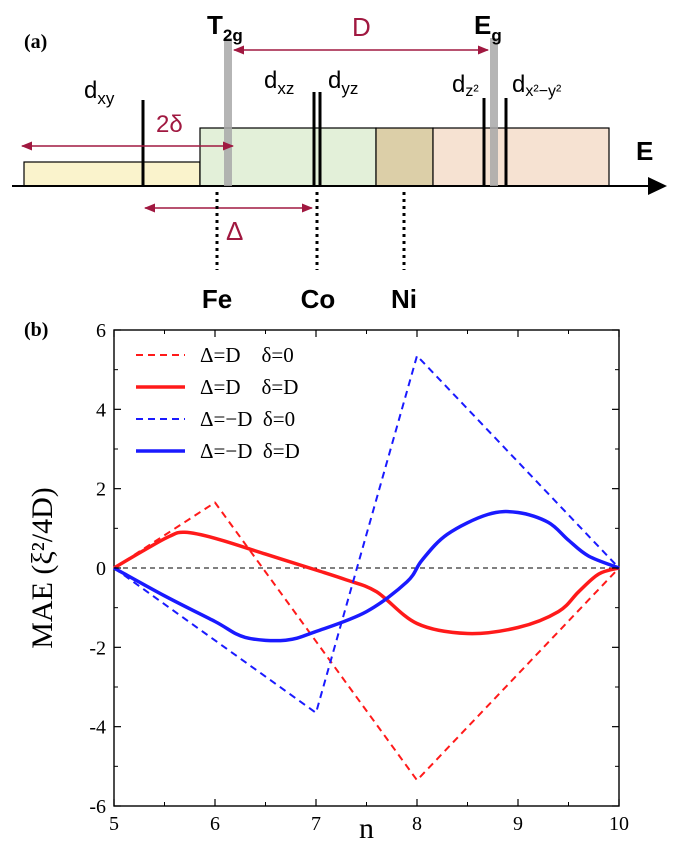 Image resolution: width=689 pixels, height=845 pixels. Describe the element at coordinates (217, 299) in the screenshot. I see `element-label-fe: Fe` at that location.